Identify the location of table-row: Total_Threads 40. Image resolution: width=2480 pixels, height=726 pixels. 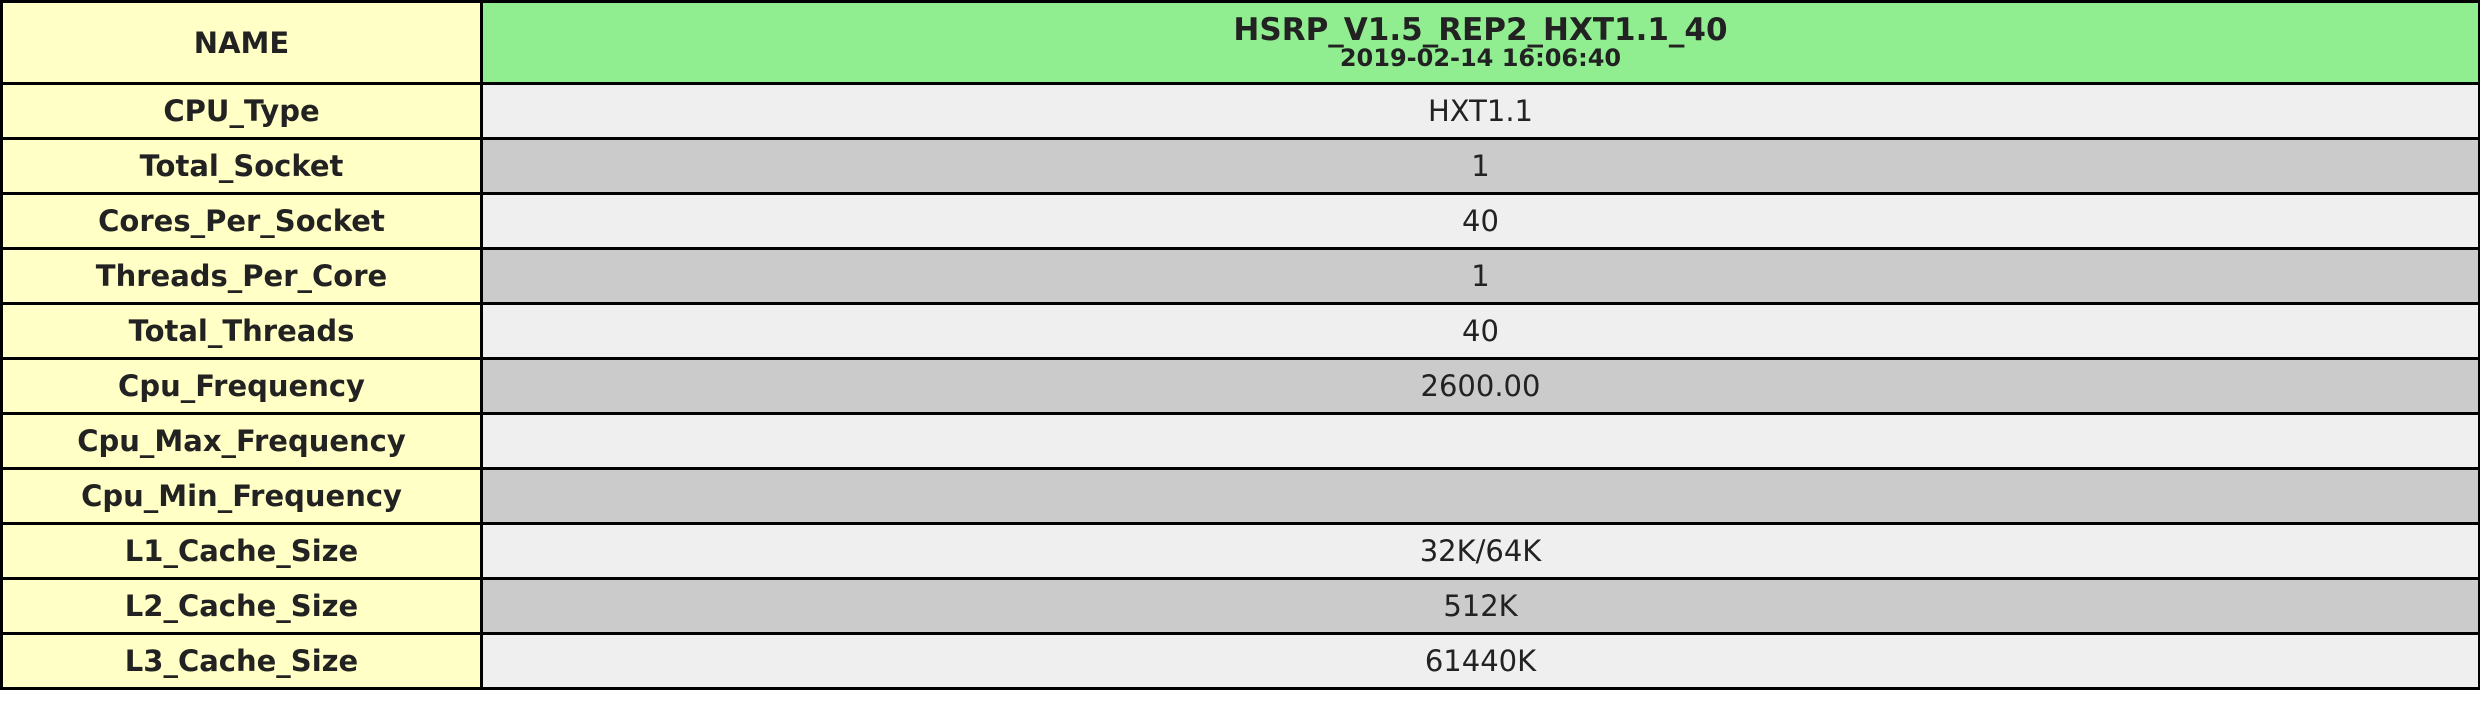
(1240, 331).